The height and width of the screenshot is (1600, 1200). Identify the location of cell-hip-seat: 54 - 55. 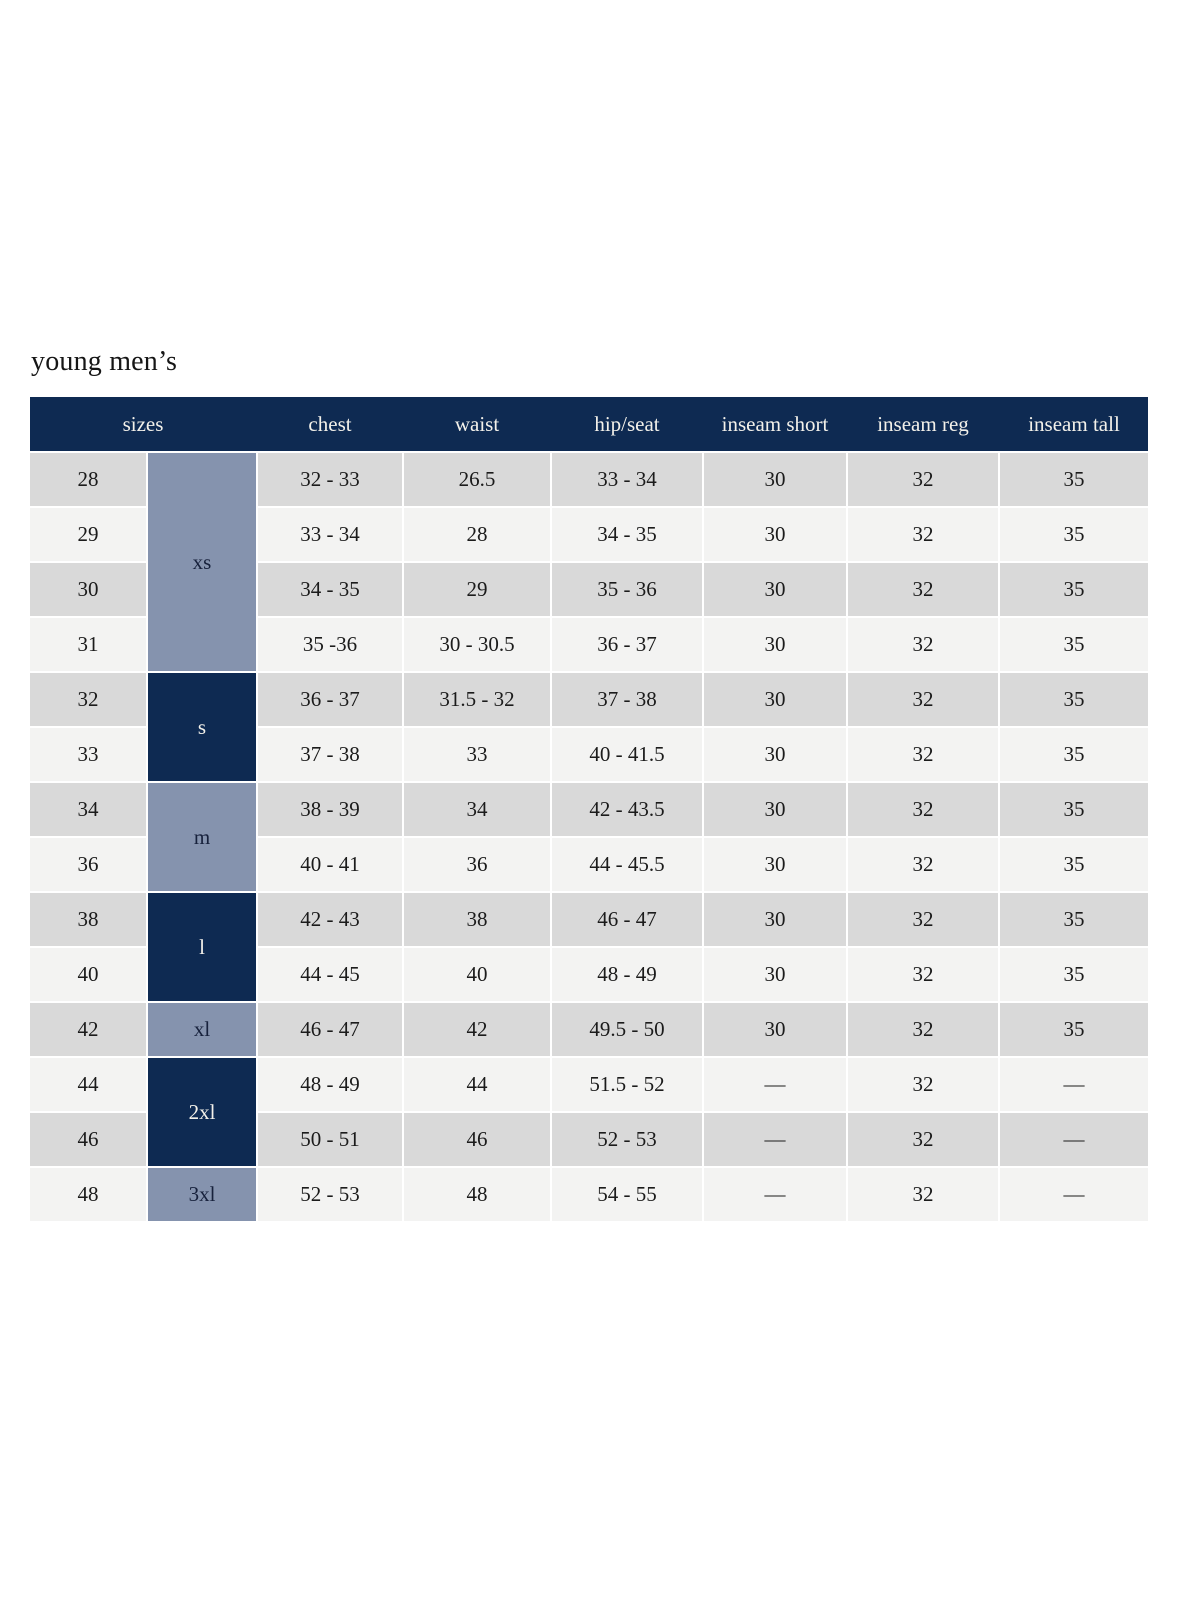
(627, 1194).